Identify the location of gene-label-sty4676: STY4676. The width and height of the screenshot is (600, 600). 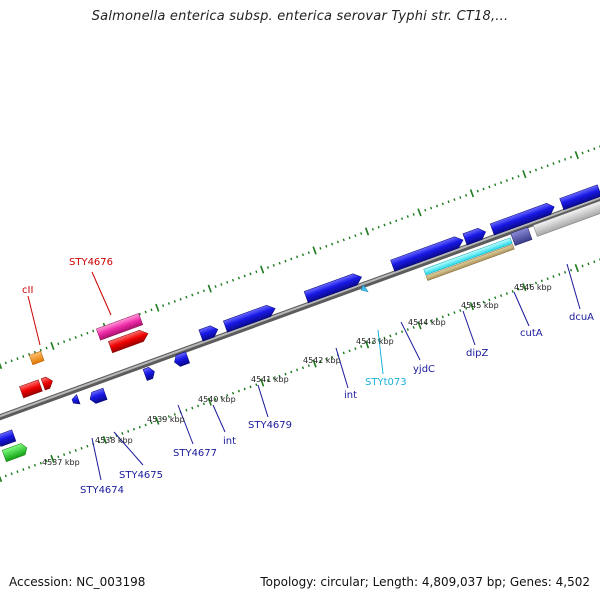
(91, 262).